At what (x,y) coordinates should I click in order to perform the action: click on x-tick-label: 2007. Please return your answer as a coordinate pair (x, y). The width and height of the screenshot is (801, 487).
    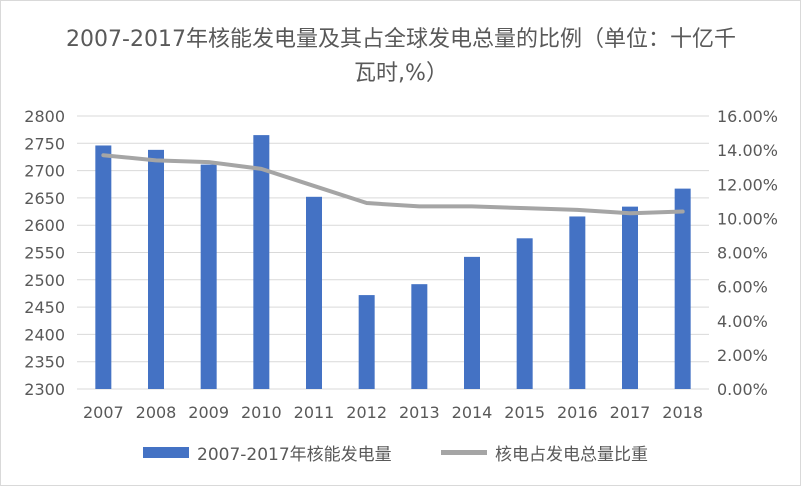
    Looking at the image, I should click on (103, 412).